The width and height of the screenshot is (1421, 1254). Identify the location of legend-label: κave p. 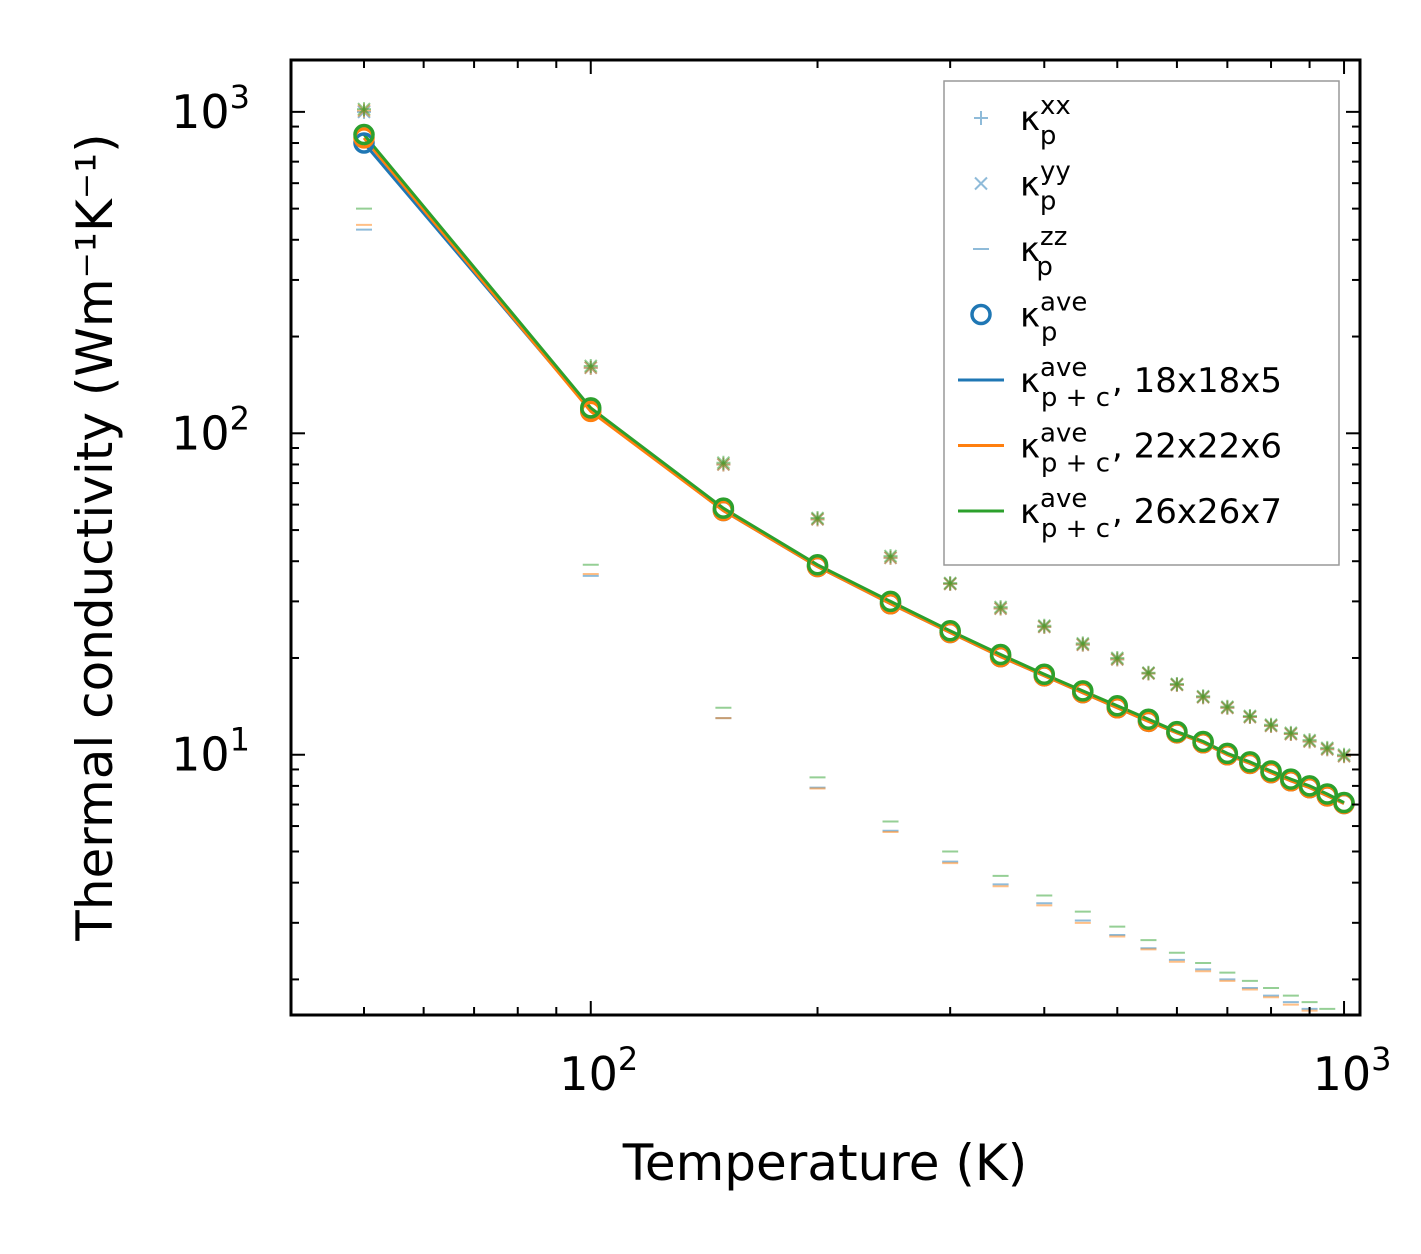
(1053, 318).